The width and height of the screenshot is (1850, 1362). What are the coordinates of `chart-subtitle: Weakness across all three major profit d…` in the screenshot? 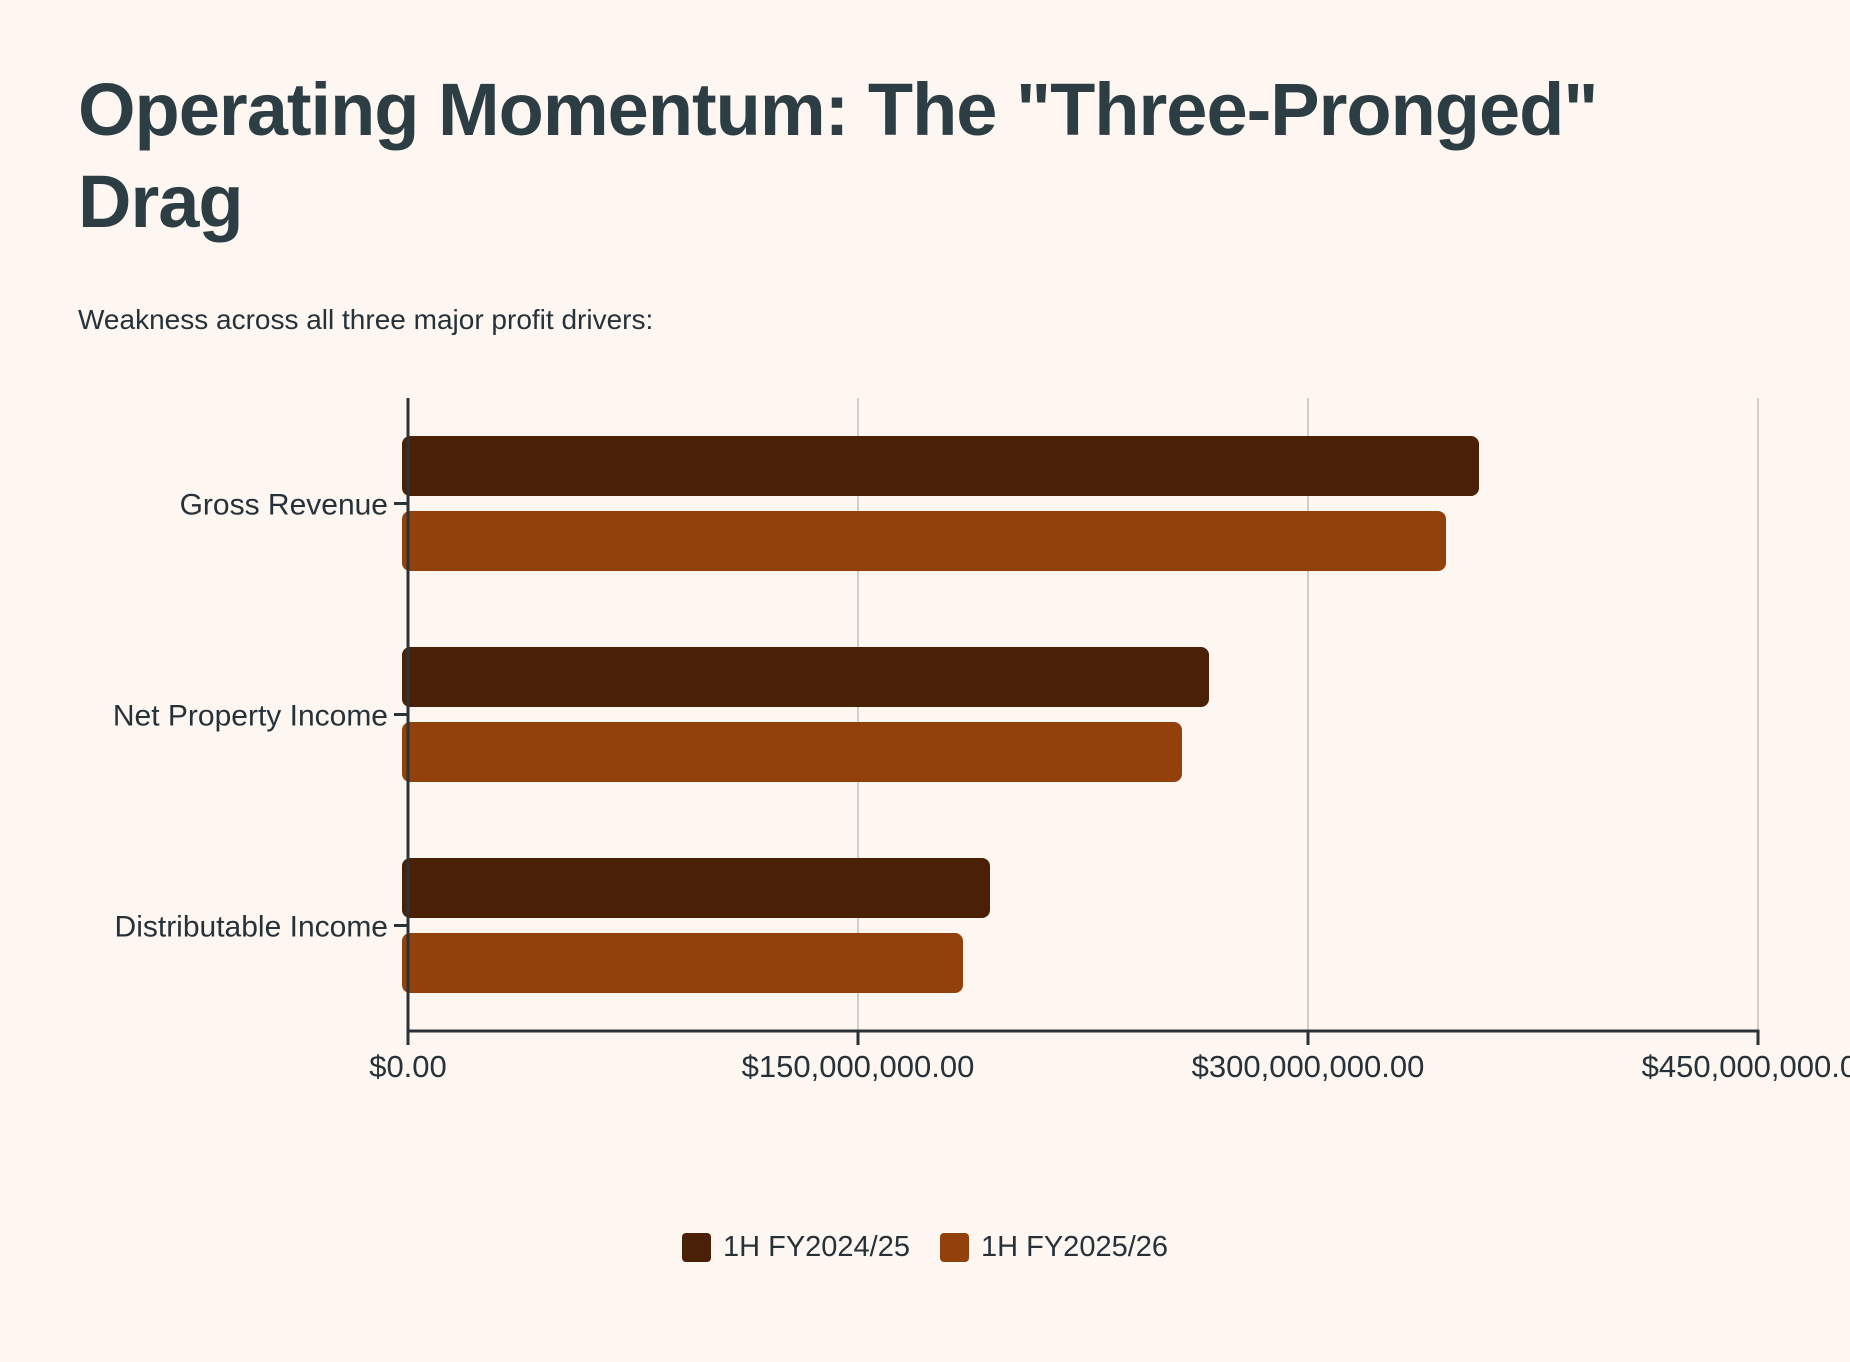 It's located at (366, 319).